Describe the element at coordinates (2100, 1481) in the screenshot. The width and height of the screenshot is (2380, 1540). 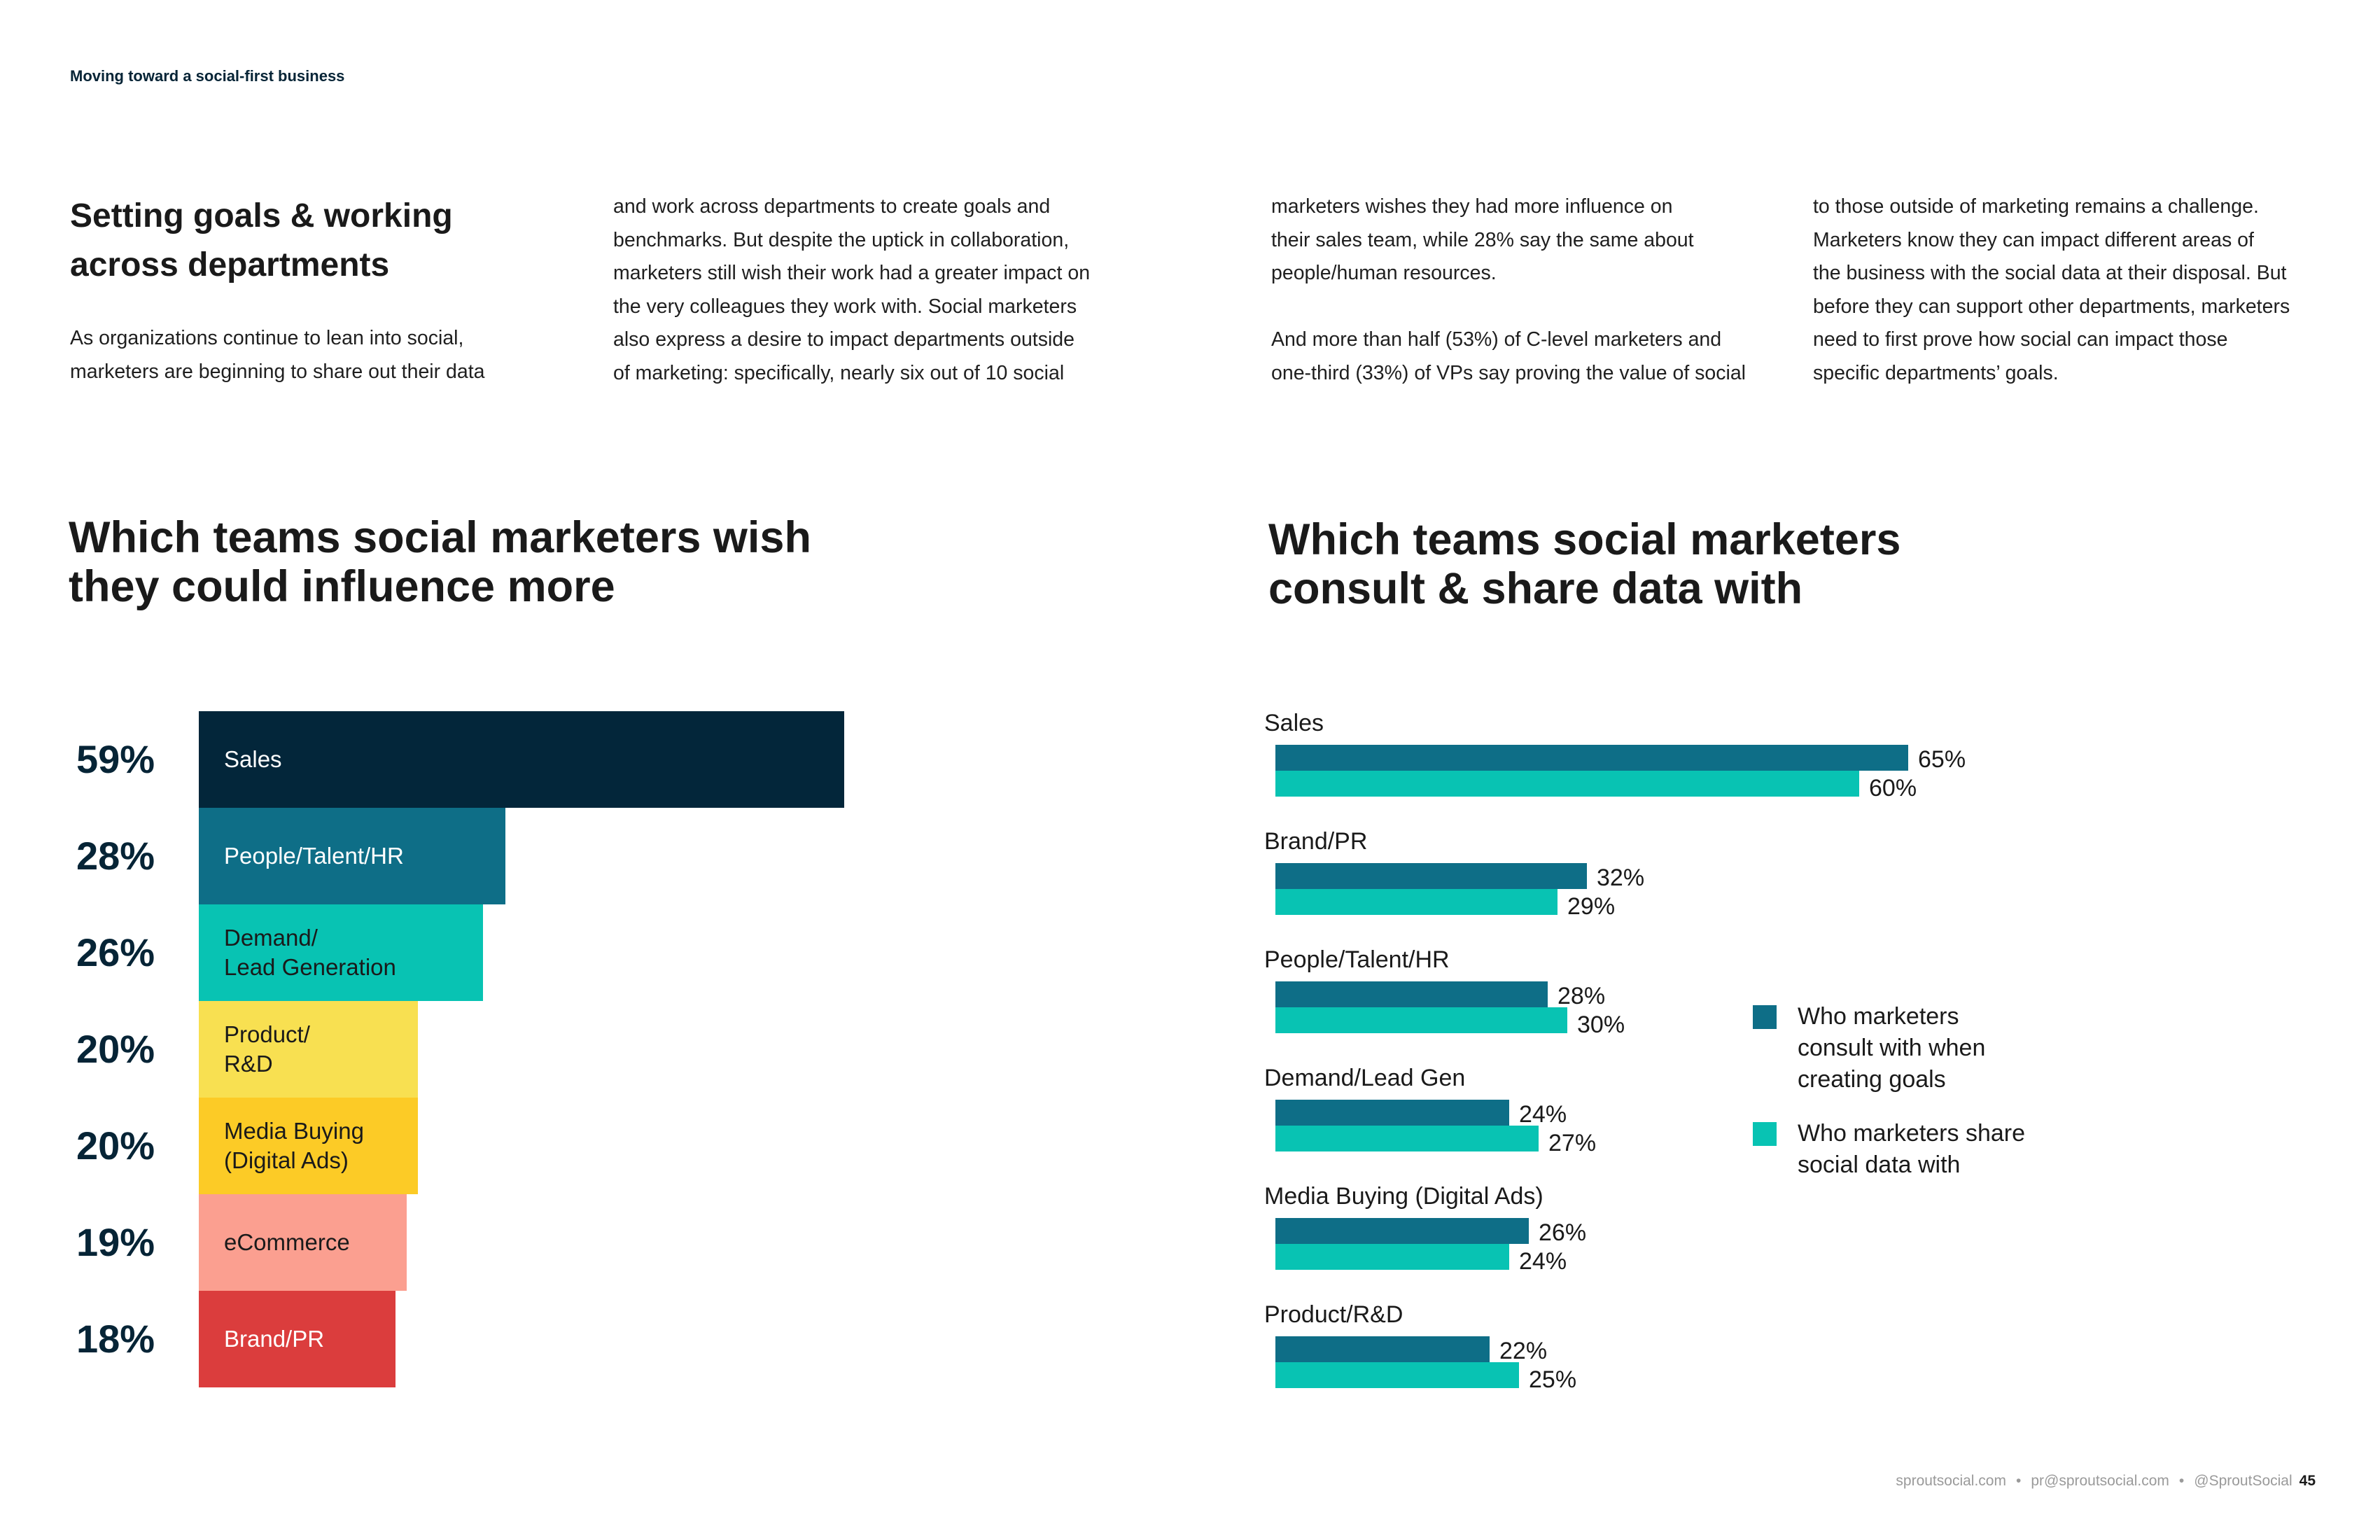
I see `footer-email: pr@sproutsocial.com` at that location.